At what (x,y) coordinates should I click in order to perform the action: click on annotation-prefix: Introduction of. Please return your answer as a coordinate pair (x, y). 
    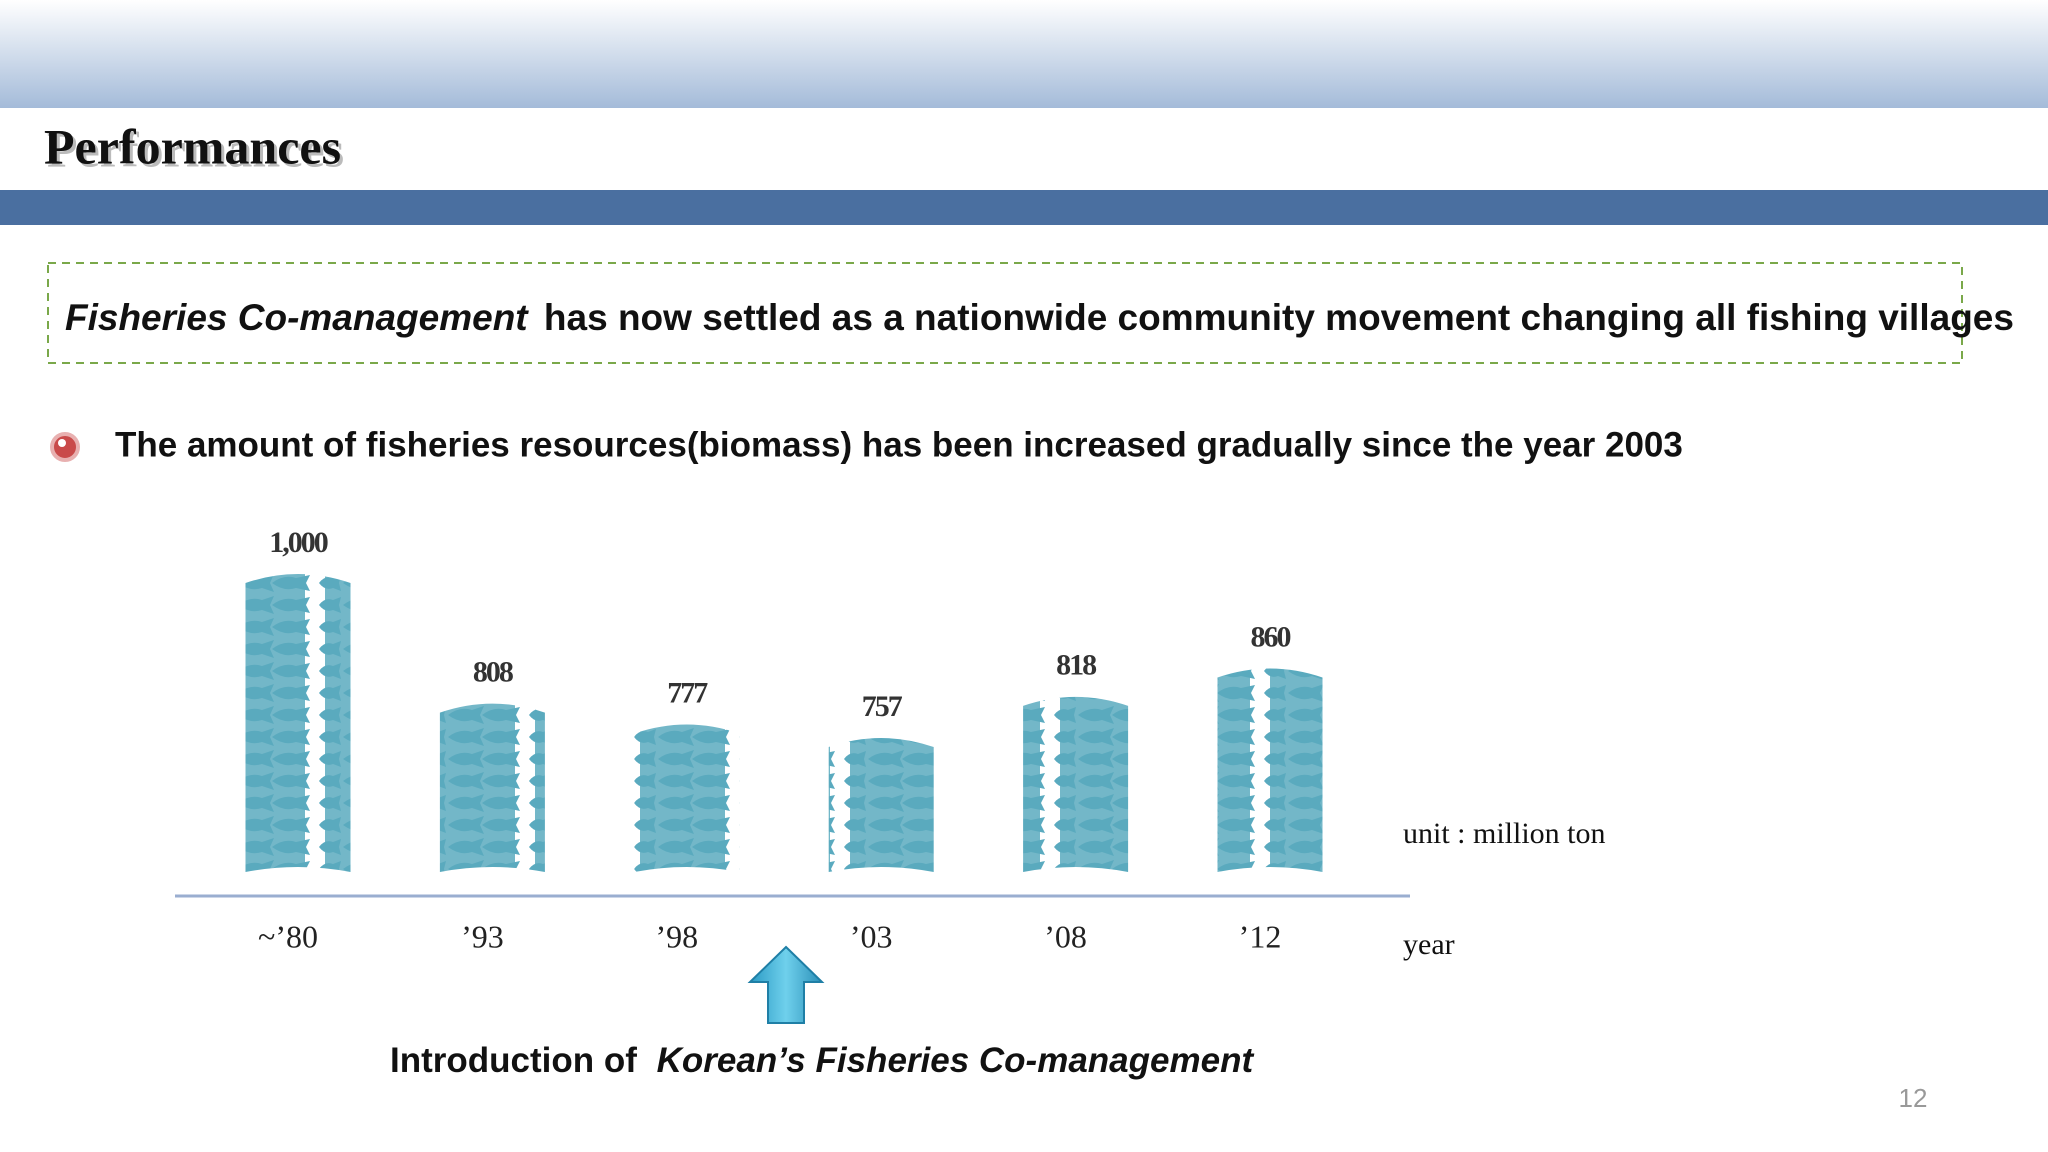
    Looking at the image, I should click on (513, 1060).